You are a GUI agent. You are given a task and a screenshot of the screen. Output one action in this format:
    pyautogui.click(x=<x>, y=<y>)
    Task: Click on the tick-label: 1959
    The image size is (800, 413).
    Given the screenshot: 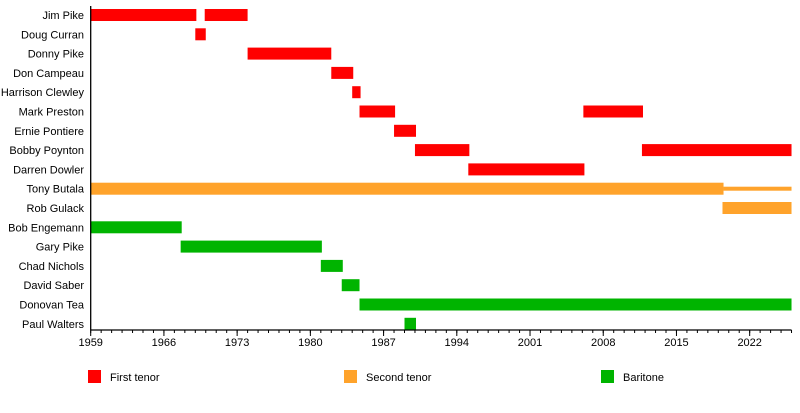 What is the action you would take?
    pyautogui.click(x=90, y=343)
    